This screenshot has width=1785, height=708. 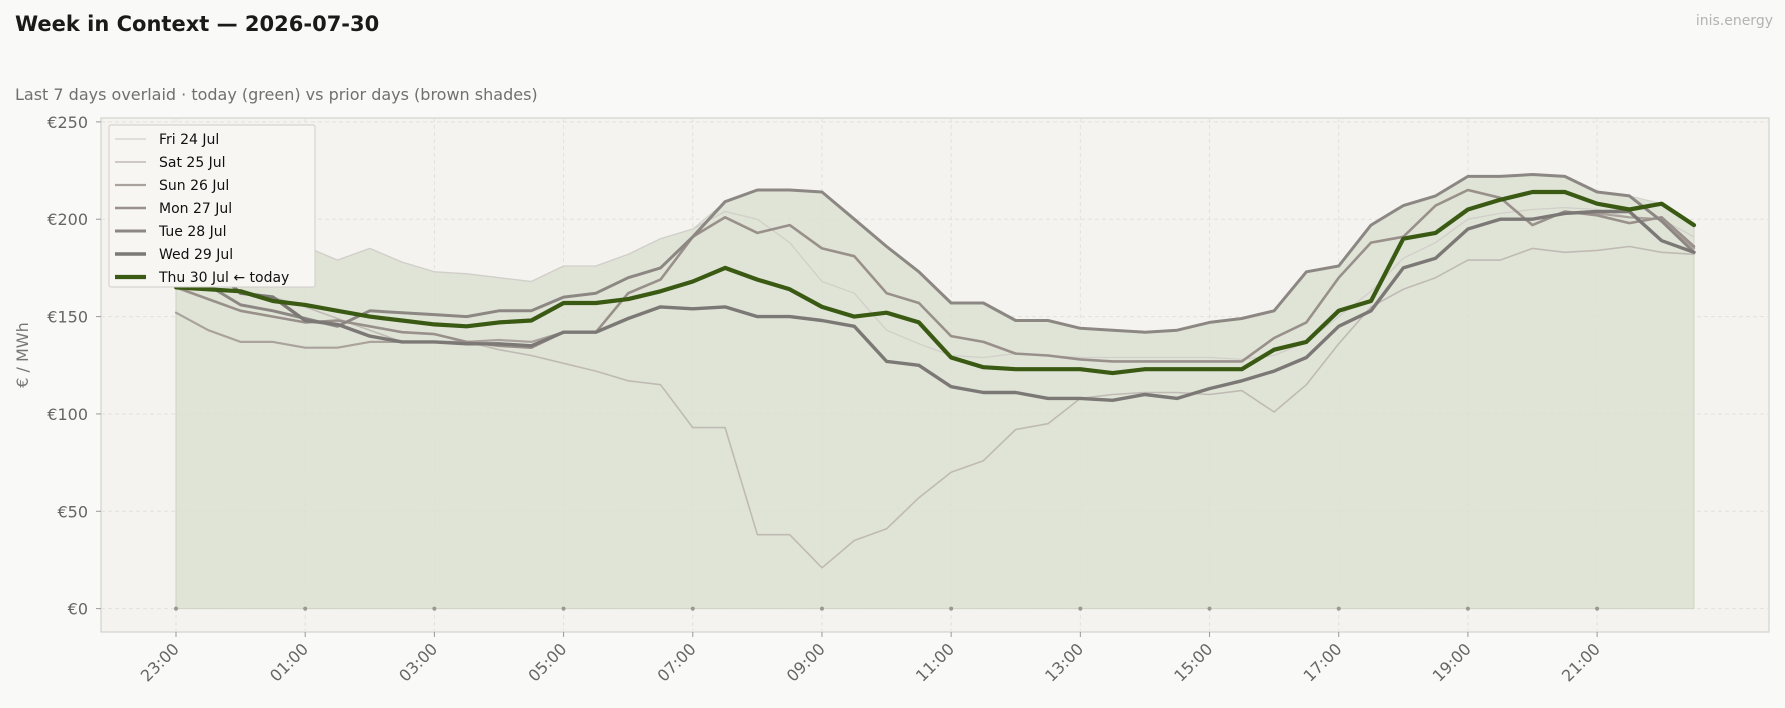 I want to click on y-tick-label: €250, so click(x=67, y=122).